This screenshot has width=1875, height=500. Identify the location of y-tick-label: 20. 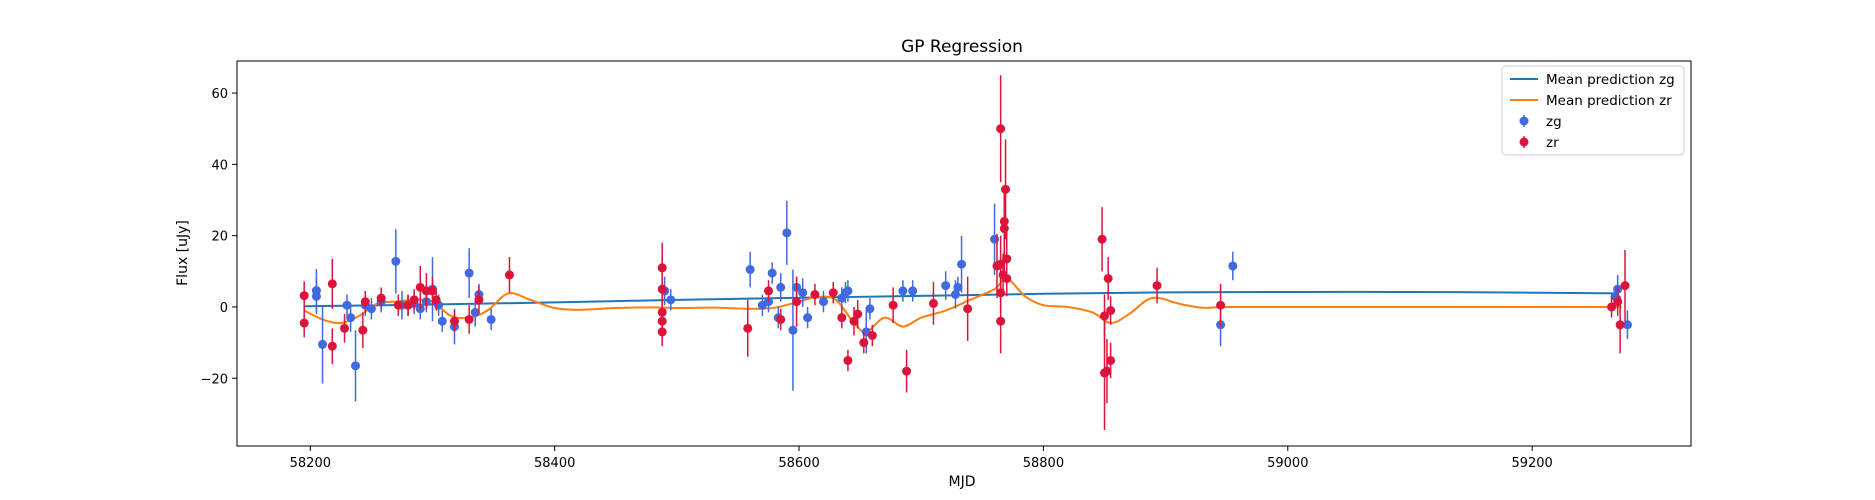
(219, 237).